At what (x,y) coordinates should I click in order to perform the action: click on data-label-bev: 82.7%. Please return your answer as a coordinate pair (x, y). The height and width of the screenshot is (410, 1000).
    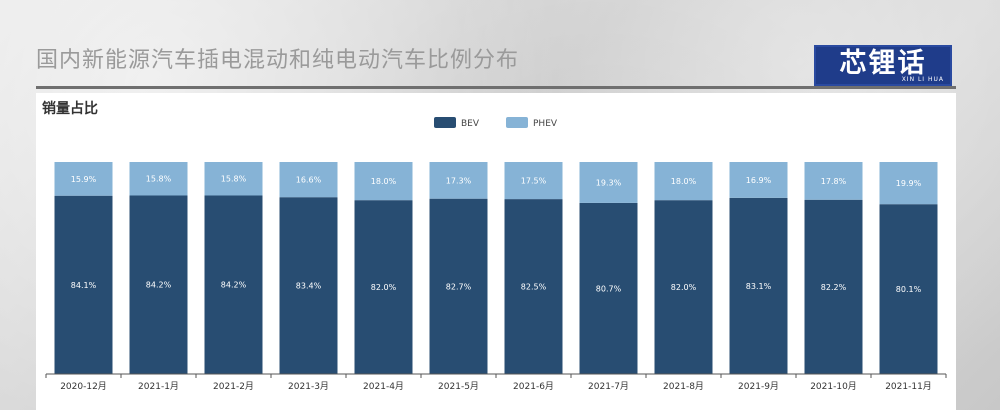
    Looking at the image, I should click on (459, 286).